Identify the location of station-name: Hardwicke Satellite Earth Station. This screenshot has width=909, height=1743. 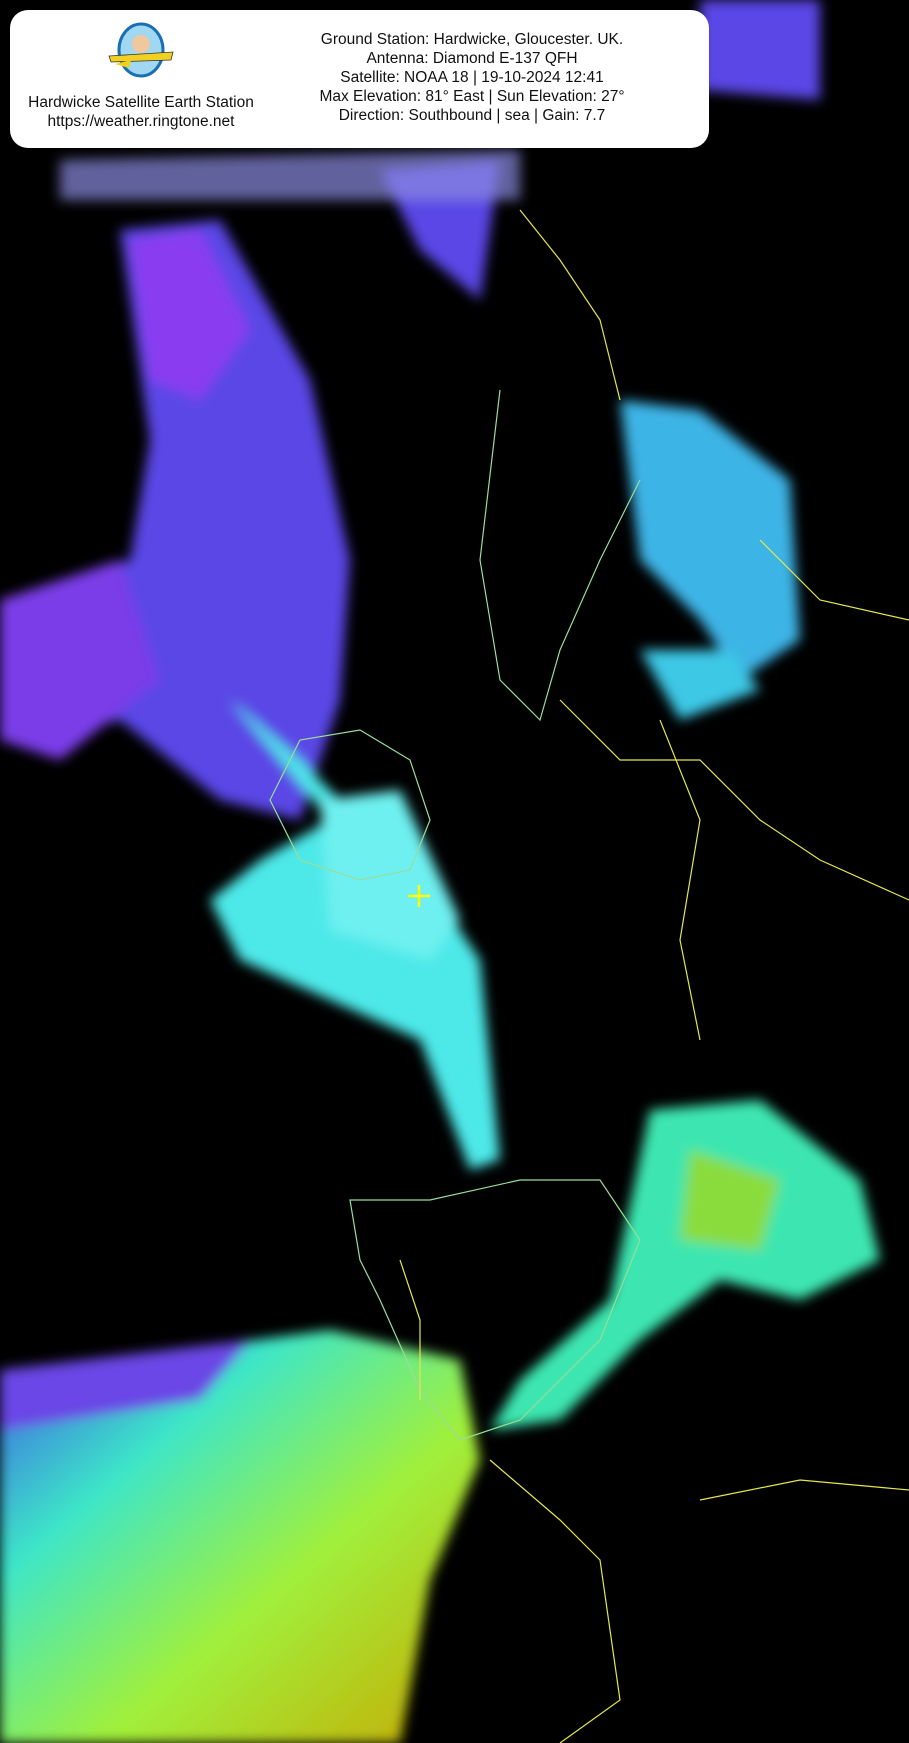
(141, 102).